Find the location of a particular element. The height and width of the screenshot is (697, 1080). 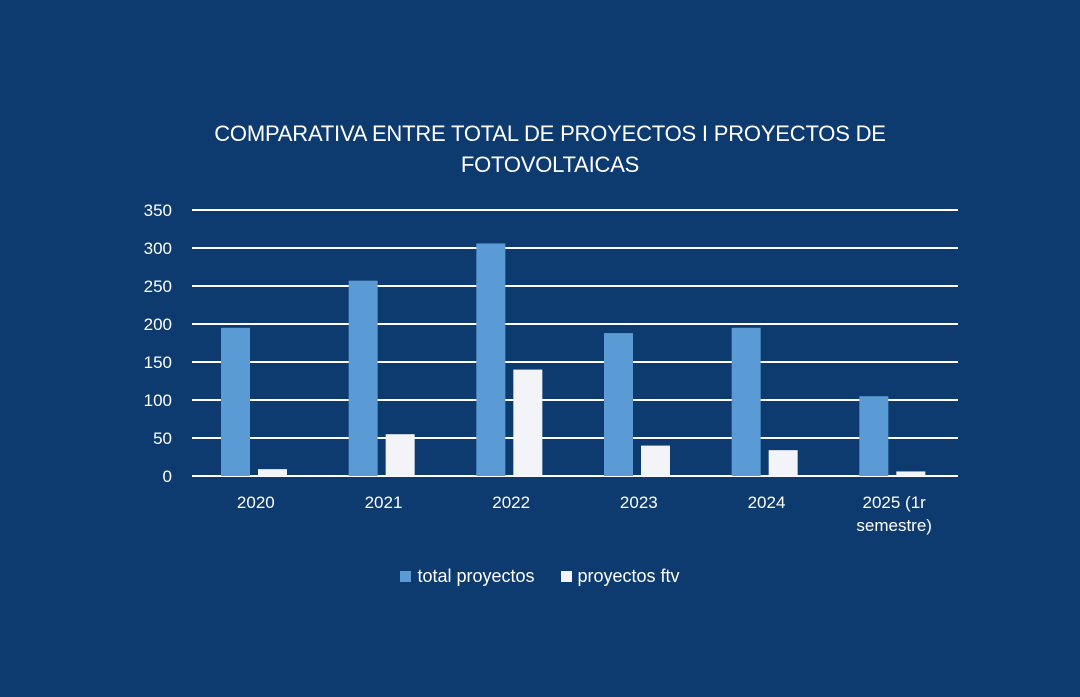

x-tick-label-line: 2021 is located at coordinates (384, 502).